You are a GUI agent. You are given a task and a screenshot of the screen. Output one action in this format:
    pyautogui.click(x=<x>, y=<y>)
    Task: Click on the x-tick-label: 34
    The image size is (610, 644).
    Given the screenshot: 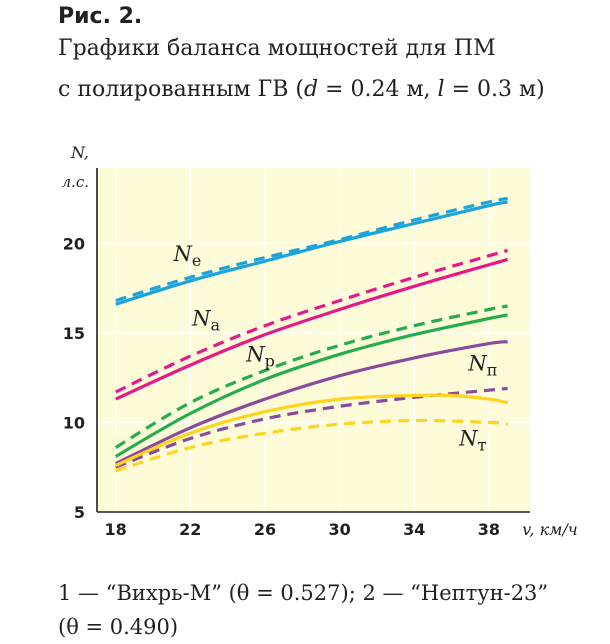 What is the action you would take?
    pyautogui.click(x=414, y=529)
    